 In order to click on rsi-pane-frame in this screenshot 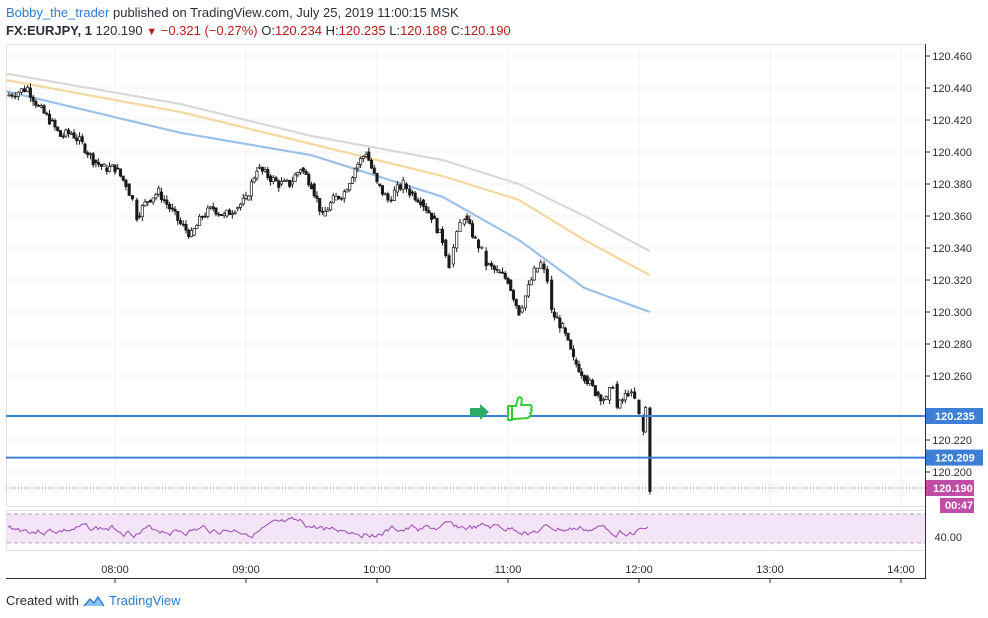, I will do `click(466, 530)`.